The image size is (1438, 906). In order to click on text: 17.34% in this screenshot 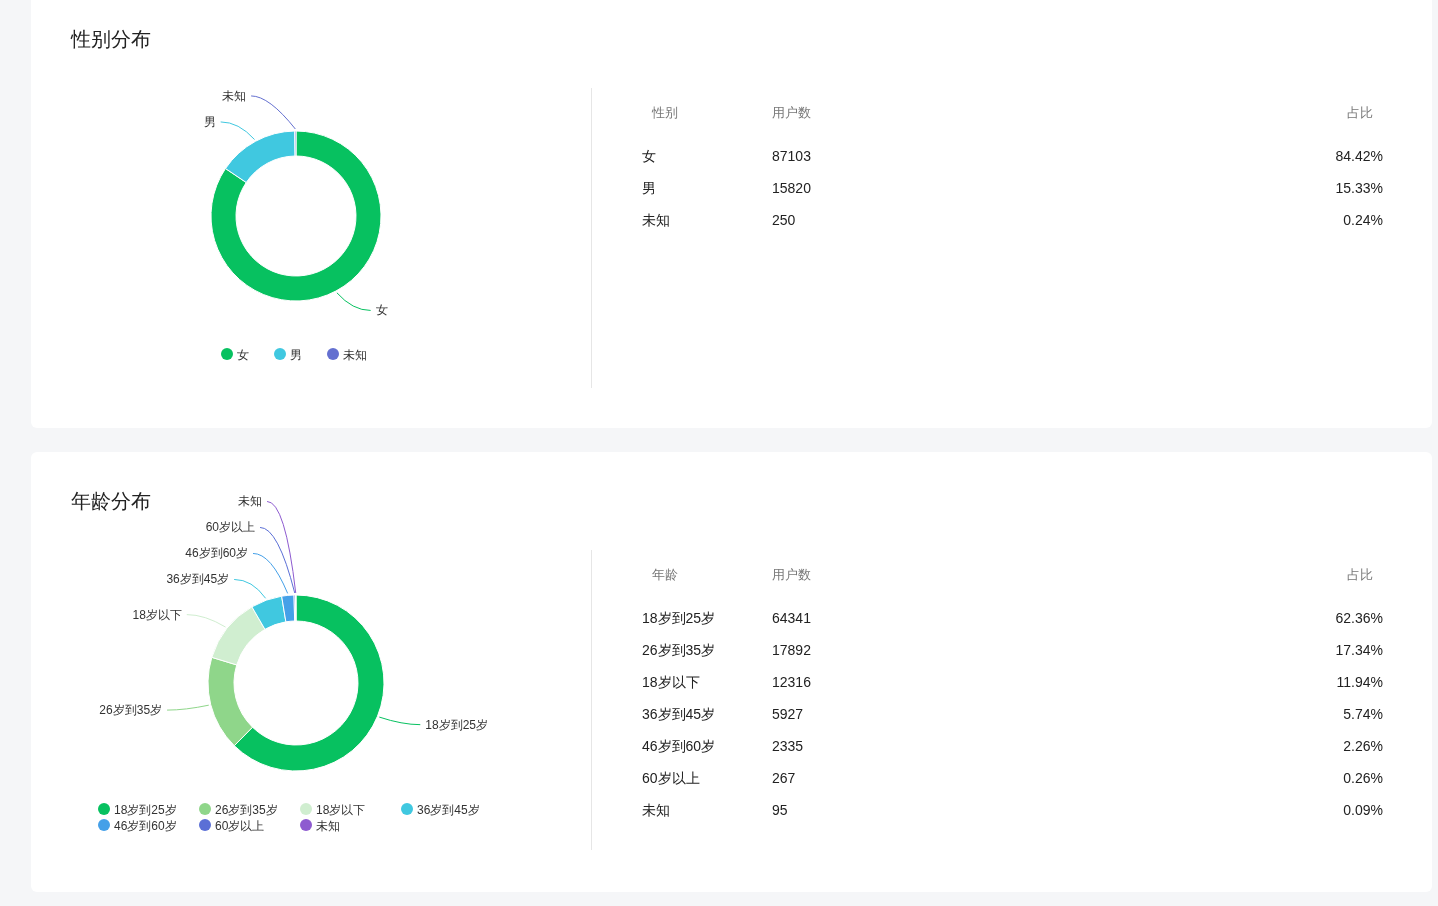, I will do `click(1359, 650)`.